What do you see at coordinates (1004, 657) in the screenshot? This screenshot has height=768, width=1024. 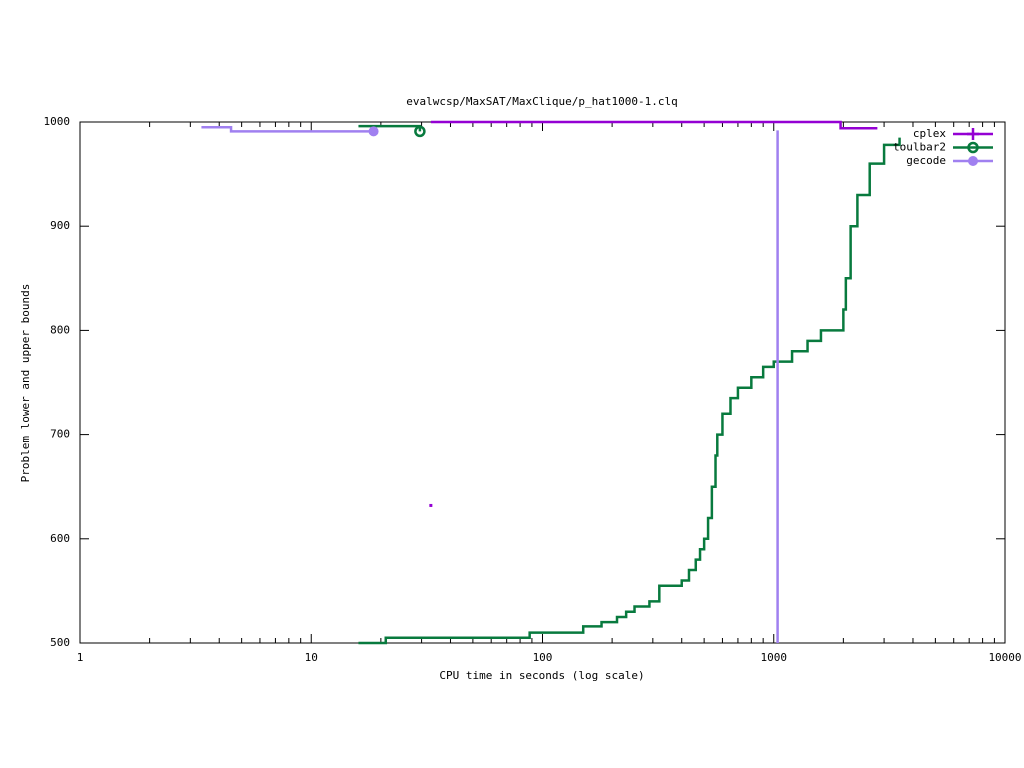 I see `x-tick-label: 10000` at bounding box center [1004, 657].